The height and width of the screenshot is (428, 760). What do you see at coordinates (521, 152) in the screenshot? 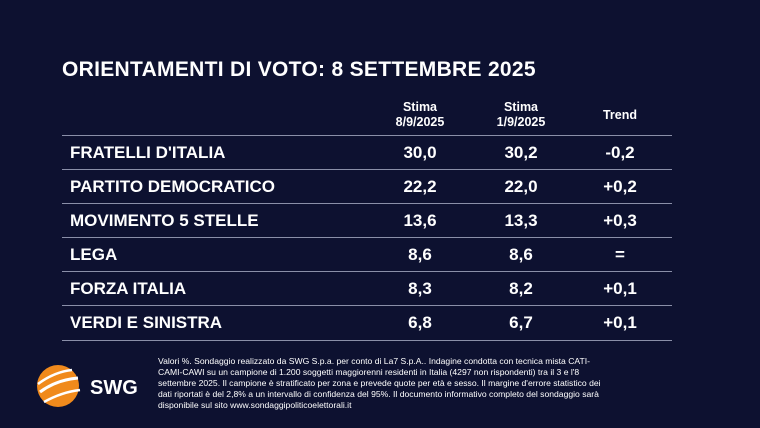
I see `cell-value: 30,2` at bounding box center [521, 152].